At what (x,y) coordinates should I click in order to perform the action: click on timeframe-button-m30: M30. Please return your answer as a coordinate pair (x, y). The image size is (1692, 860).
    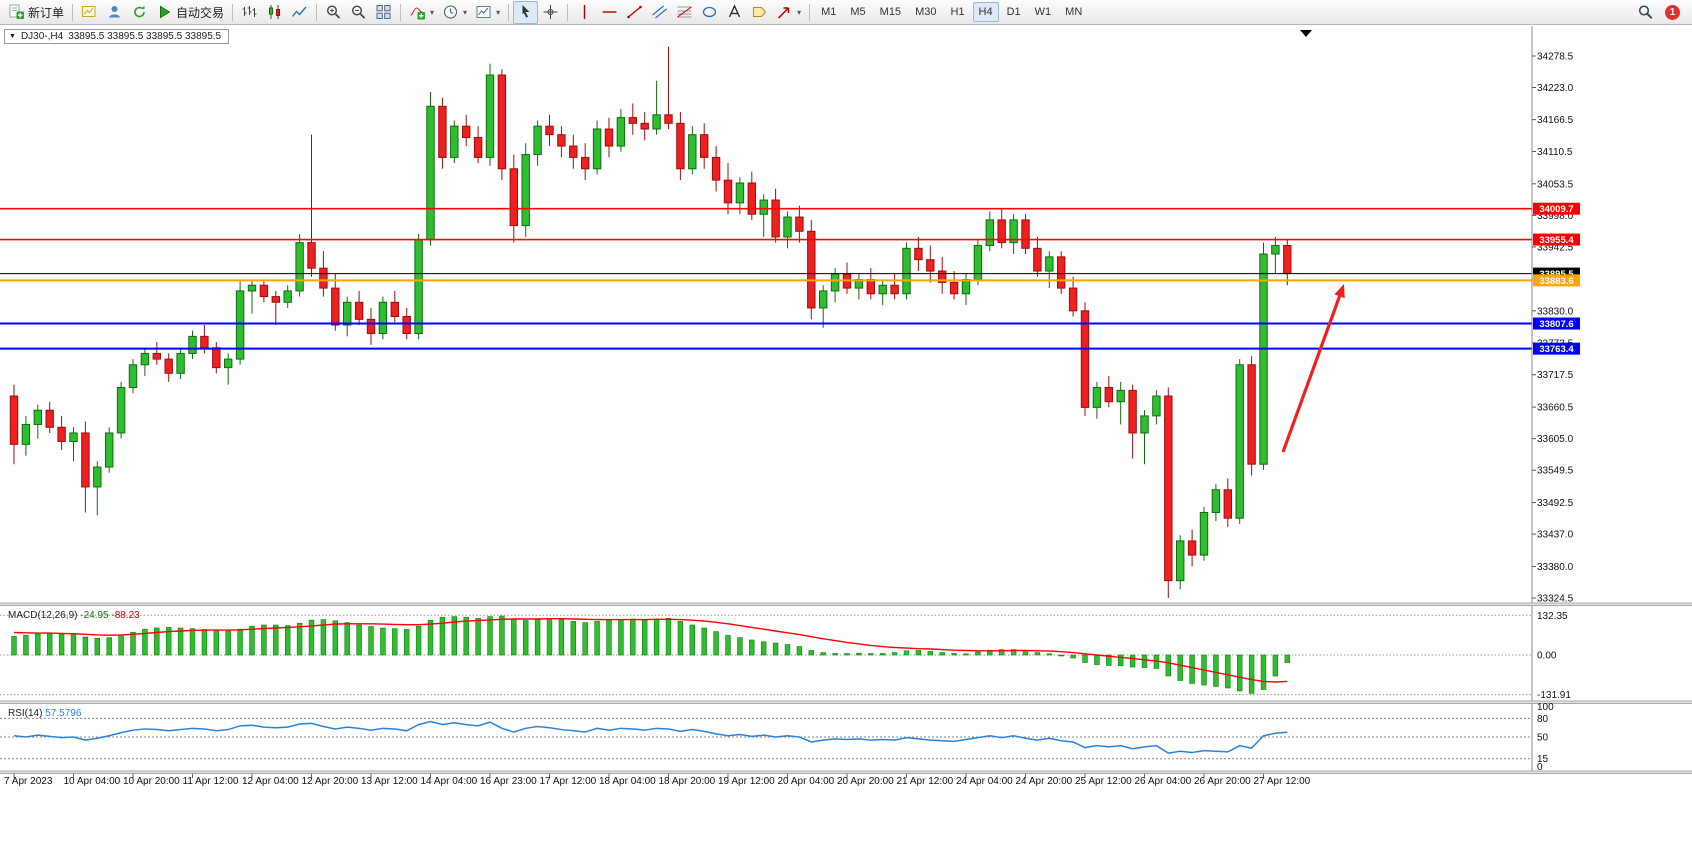
    Looking at the image, I should click on (926, 12).